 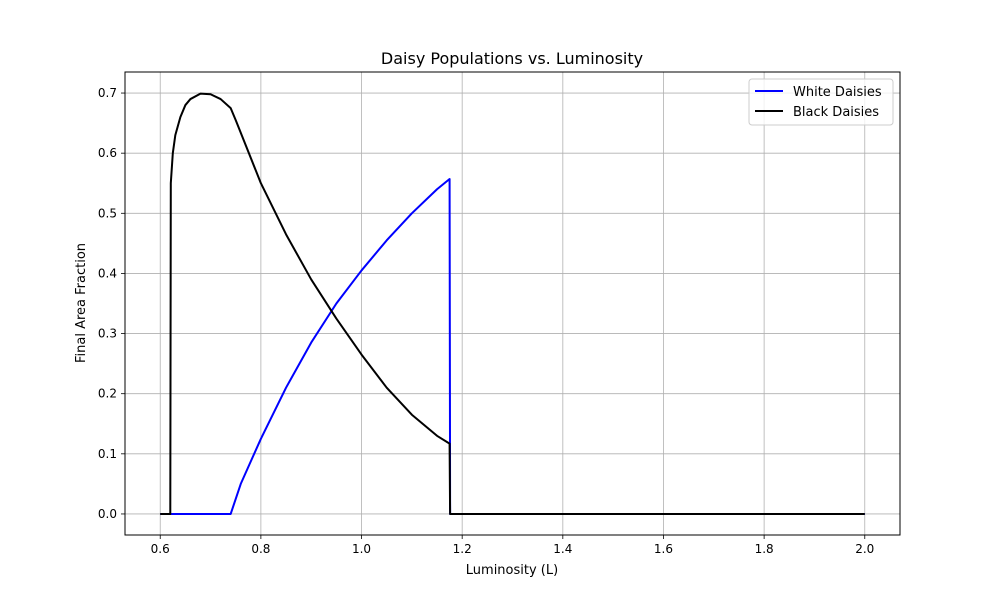 What do you see at coordinates (512, 570) in the screenshot?
I see `x-axis-label: Luminosity (L)` at bounding box center [512, 570].